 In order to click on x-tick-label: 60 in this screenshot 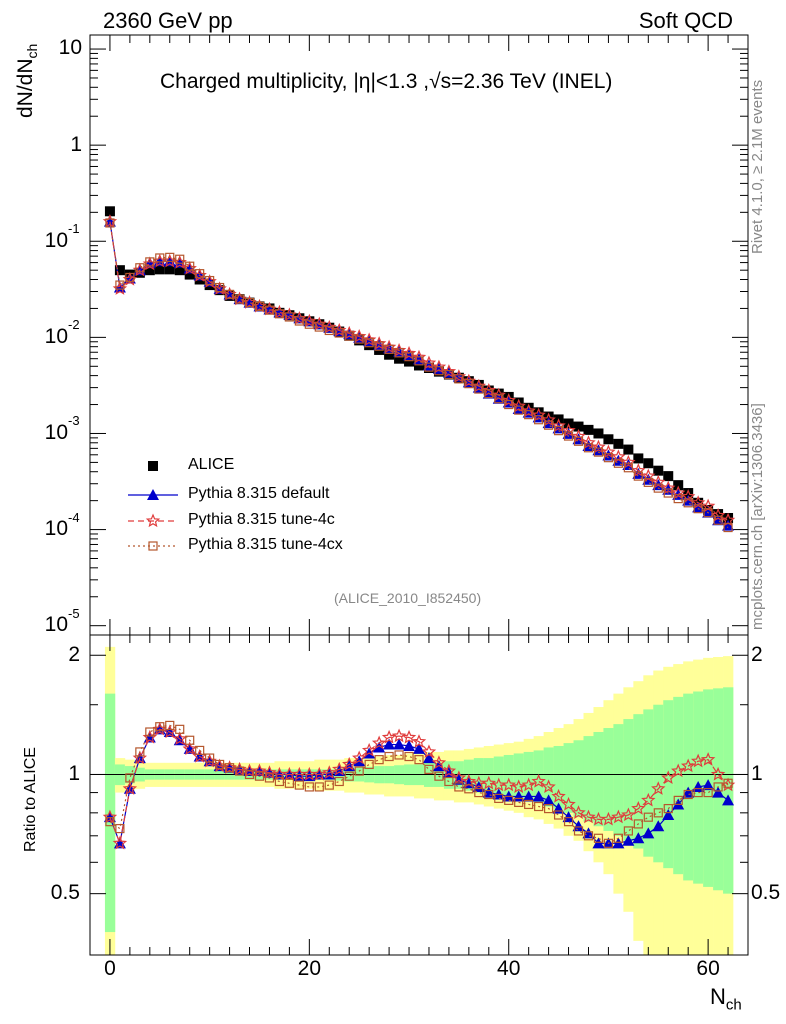, I will do `click(708, 969)`.